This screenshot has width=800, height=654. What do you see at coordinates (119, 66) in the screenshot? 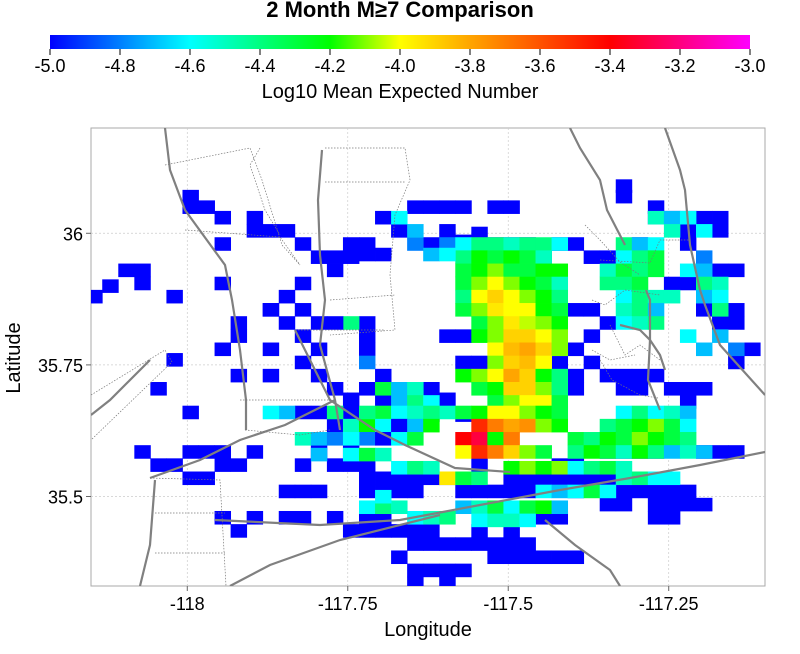
I see `colorbar-tick-label: -4.8` at bounding box center [119, 66].